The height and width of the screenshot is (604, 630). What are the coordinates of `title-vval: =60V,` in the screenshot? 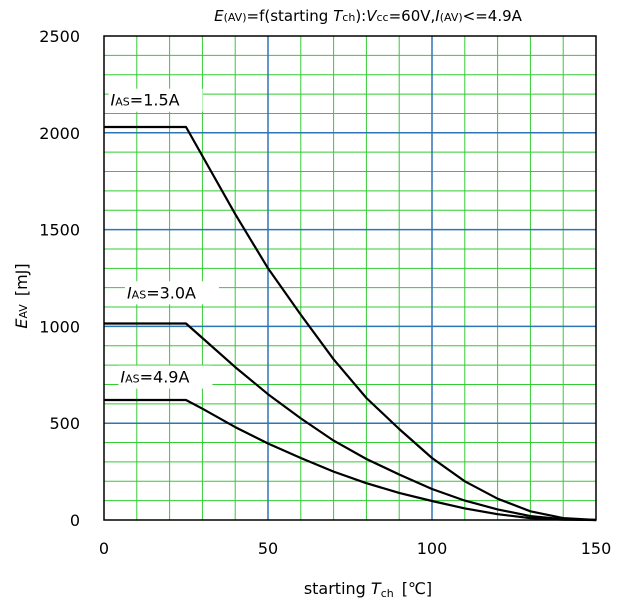 It's located at (412, 16).